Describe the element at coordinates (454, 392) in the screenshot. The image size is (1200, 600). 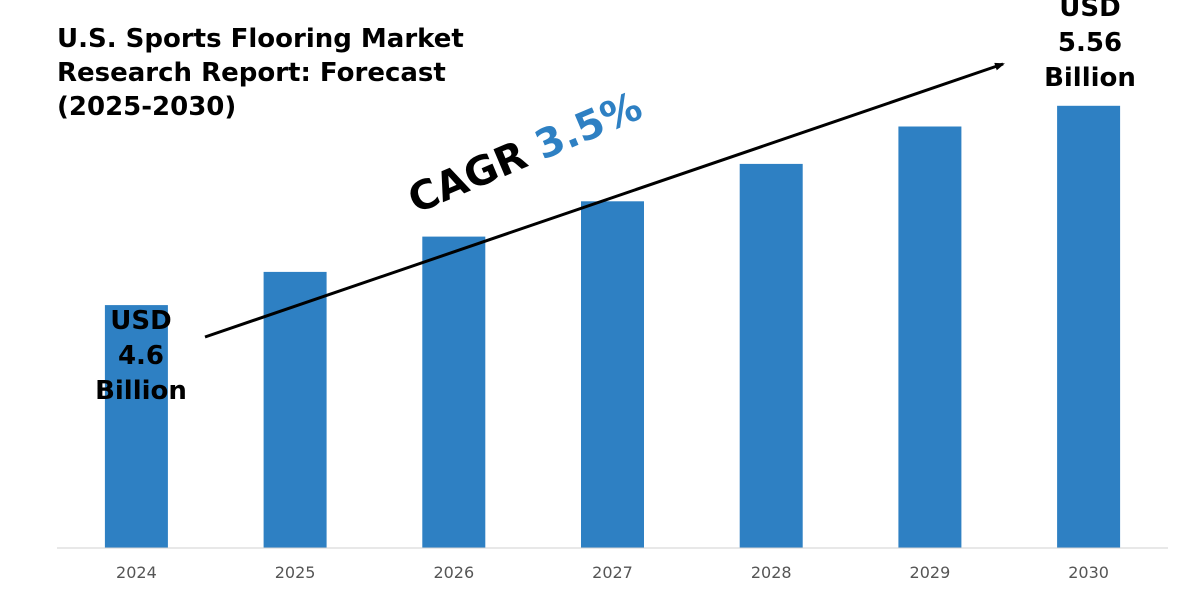
I see `bar-2026` at that location.